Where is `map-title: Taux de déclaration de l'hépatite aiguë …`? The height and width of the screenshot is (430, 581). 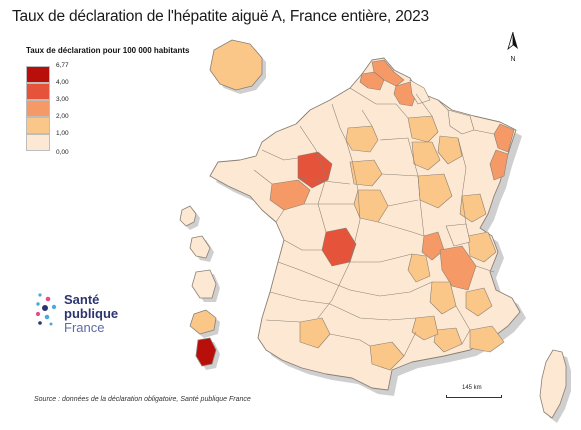
map-title: Taux de déclaration de l'hépatite aiguë … is located at coordinates (220, 16).